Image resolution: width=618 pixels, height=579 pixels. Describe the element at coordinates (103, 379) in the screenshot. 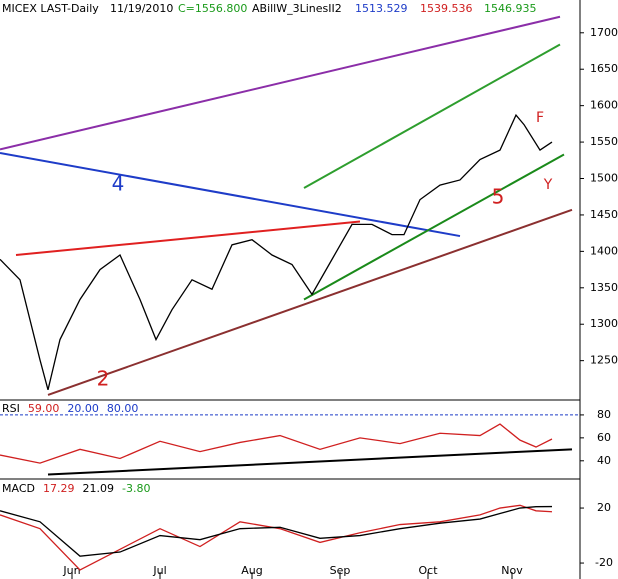

I see `annotation: 2` at that location.